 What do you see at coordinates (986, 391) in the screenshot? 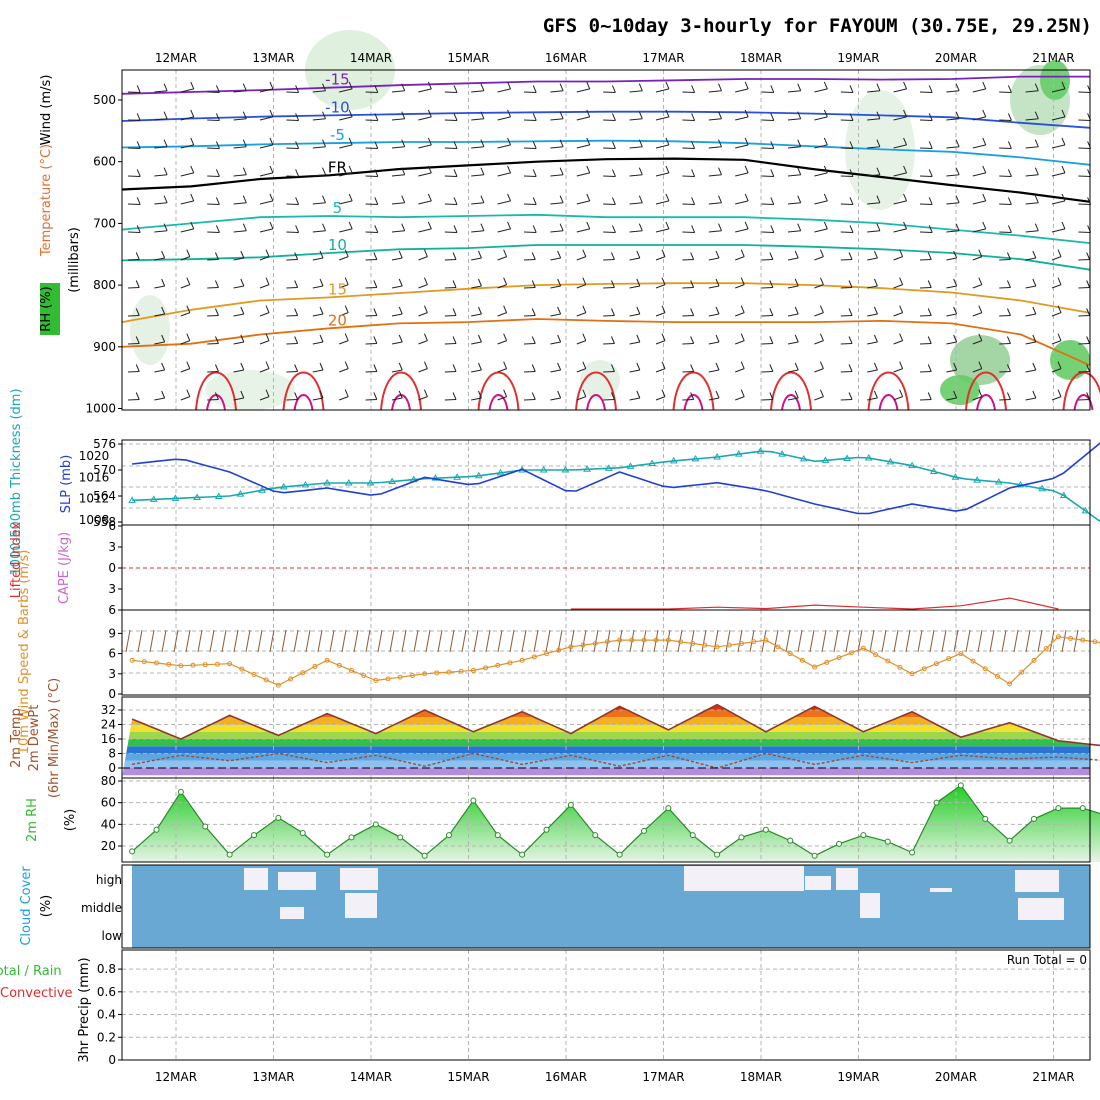
I see `isotherm-25-loop` at bounding box center [986, 391].